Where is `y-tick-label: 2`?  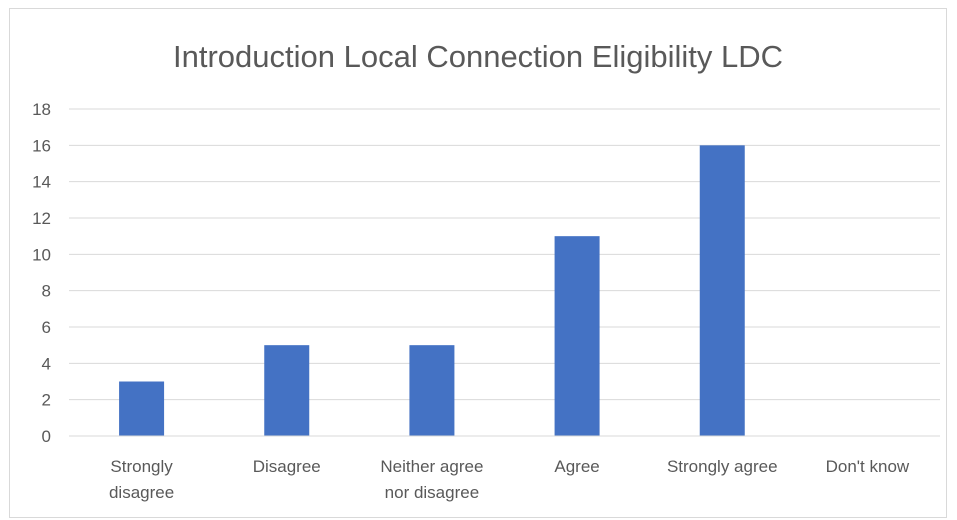 y-tick-label: 2 is located at coordinates (46, 400).